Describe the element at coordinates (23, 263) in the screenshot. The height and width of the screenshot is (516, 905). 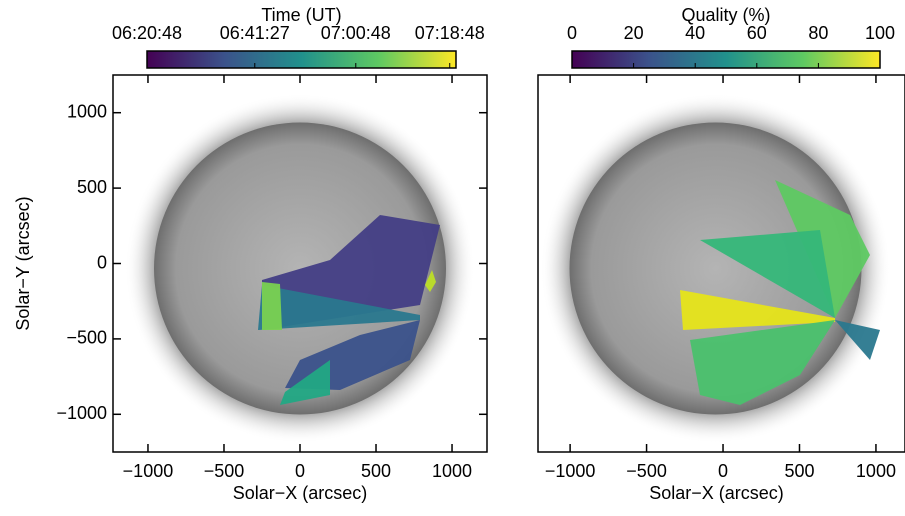
I see `y-axis-label: Solar−Y (arcsec)` at that location.